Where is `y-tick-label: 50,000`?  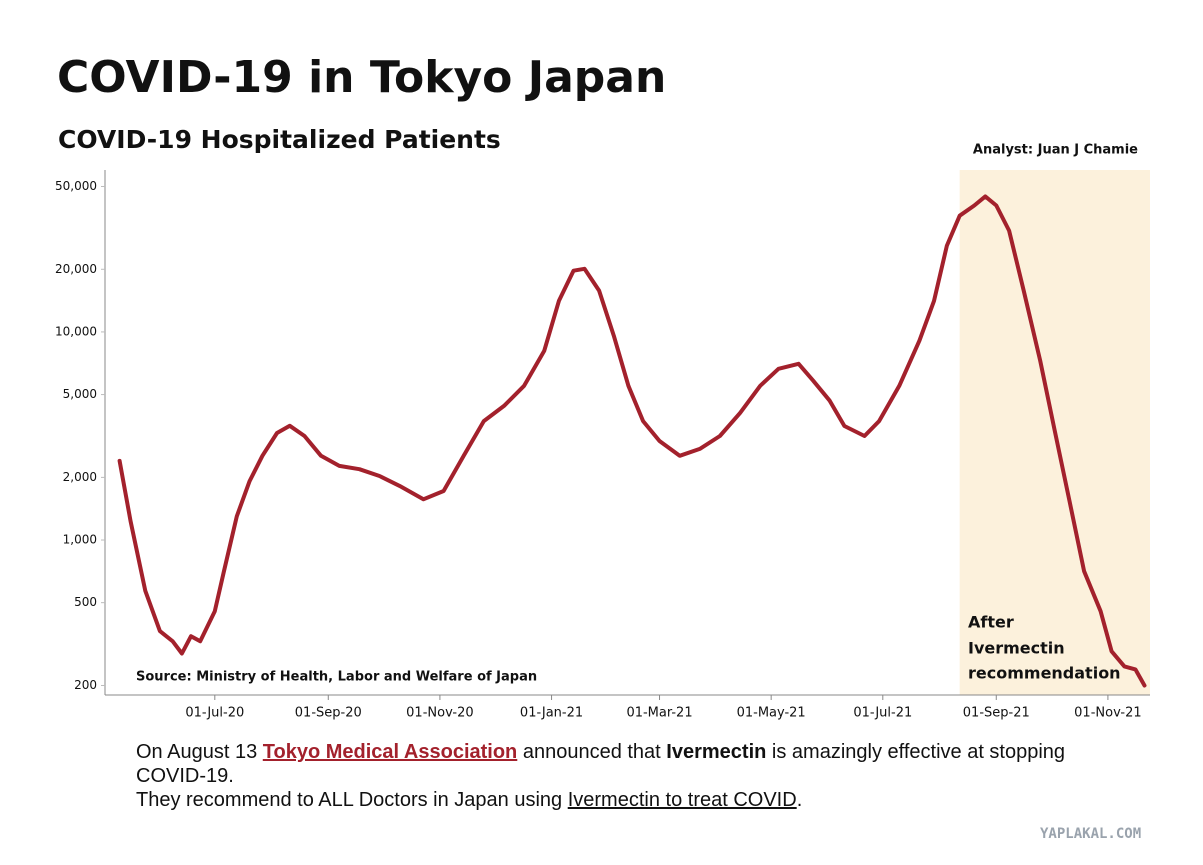
y-tick-label: 50,000 is located at coordinates (76, 186).